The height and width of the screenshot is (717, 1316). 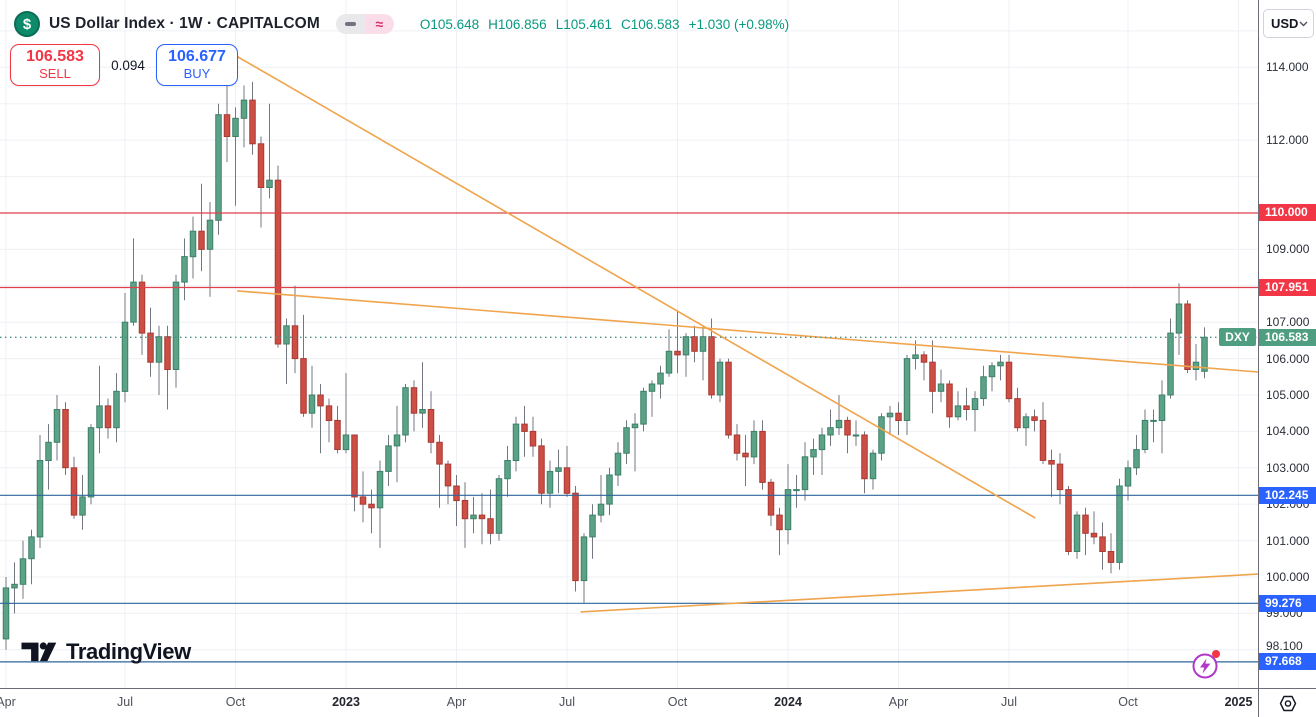 What do you see at coordinates (1287, 337) in the screenshot?
I see `current-price-label: 106.583` at bounding box center [1287, 337].